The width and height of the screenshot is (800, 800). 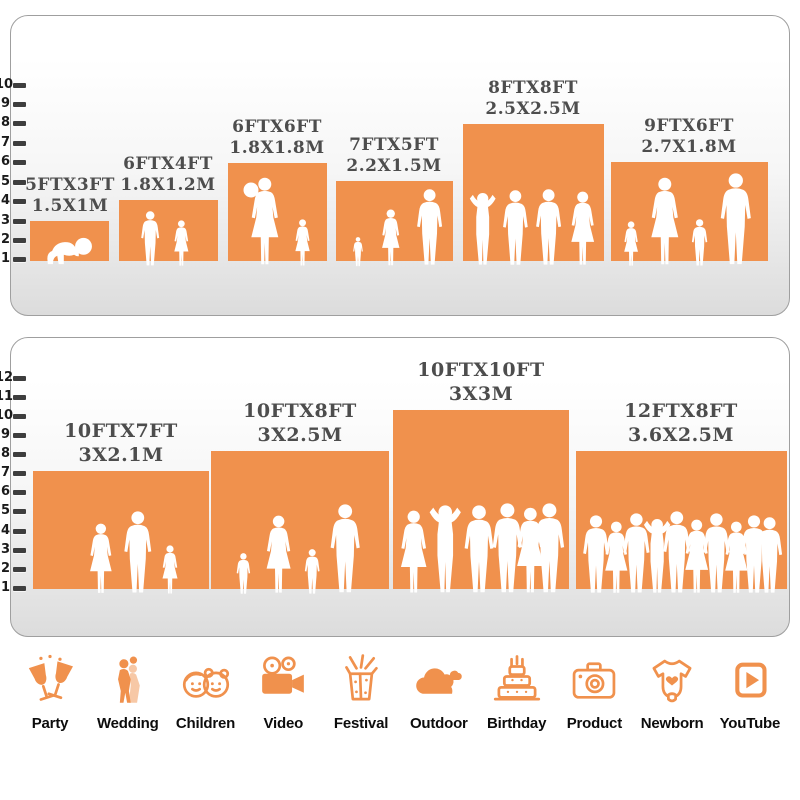 What do you see at coordinates (594, 680) in the screenshot?
I see `photo-camera-icon` at bounding box center [594, 680].